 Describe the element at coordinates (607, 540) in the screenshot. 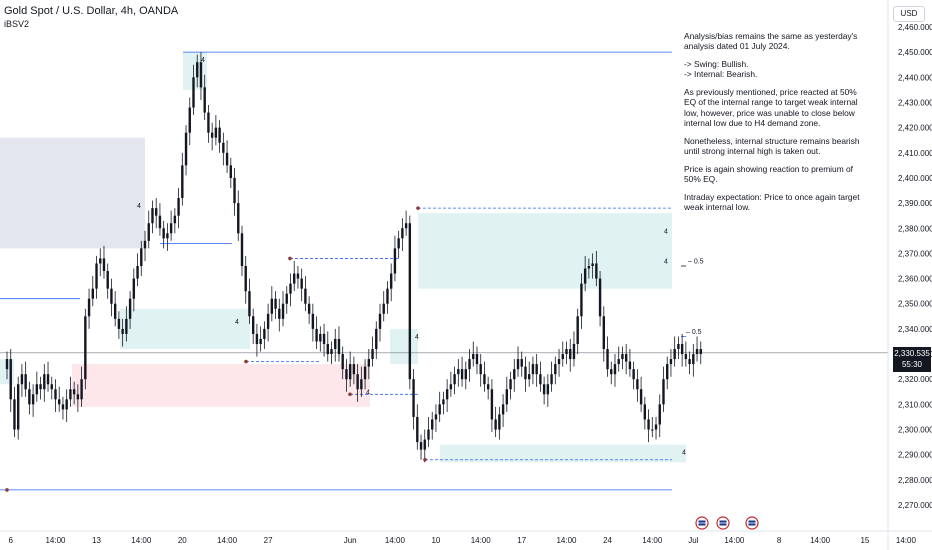

I see `x-tick-label: 24` at that location.